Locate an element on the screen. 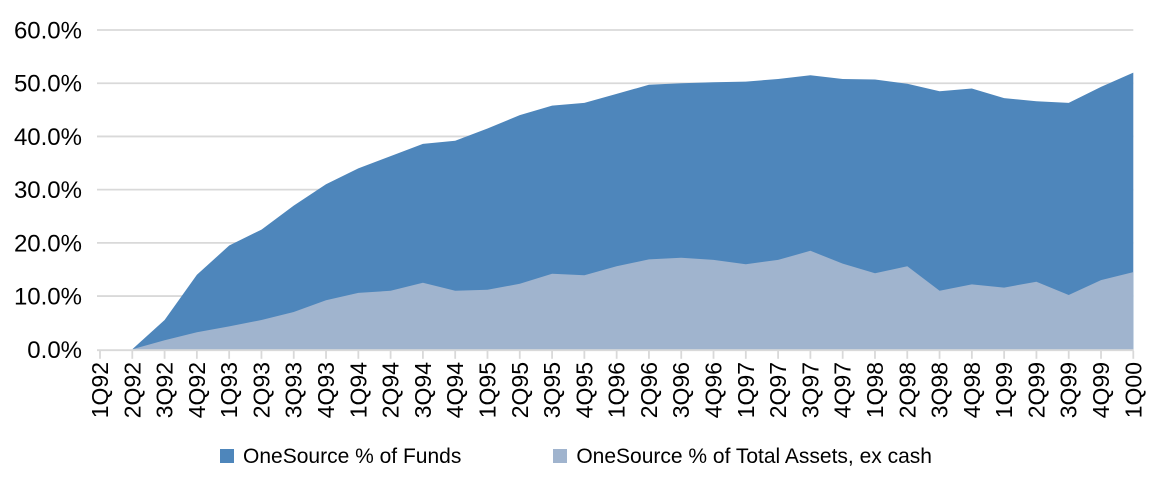 The width and height of the screenshot is (1152, 496). y-axis-label: 60.0% is located at coordinates (48, 31).